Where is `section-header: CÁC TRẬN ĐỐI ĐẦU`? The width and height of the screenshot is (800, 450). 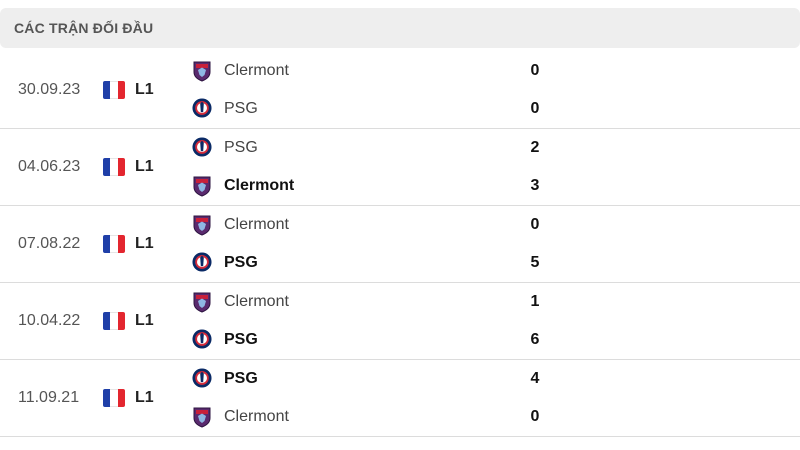 section-header: CÁC TRẬN ĐỐI ĐẦU is located at coordinates (400, 28).